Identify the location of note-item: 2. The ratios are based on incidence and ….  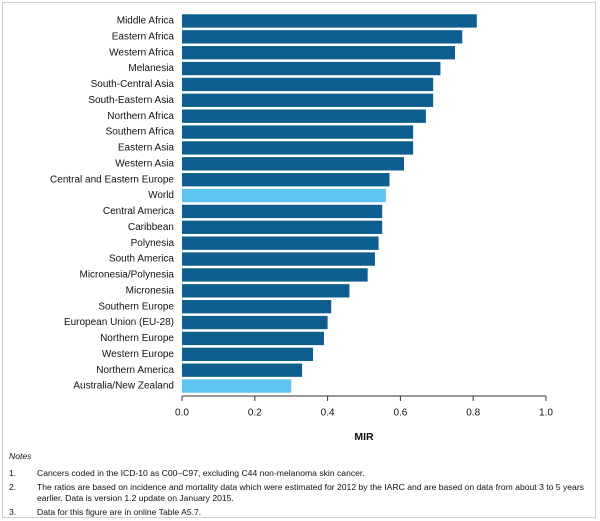
(296, 493).